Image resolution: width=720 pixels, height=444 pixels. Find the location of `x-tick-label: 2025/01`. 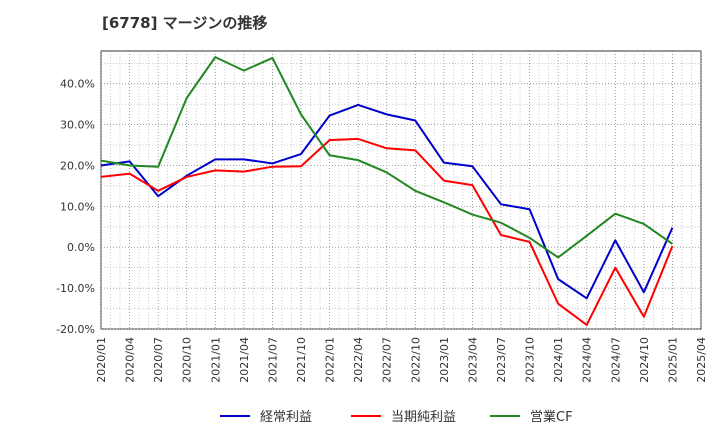

x-tick-label: 2025/01 is located at coordinates (672, 360).